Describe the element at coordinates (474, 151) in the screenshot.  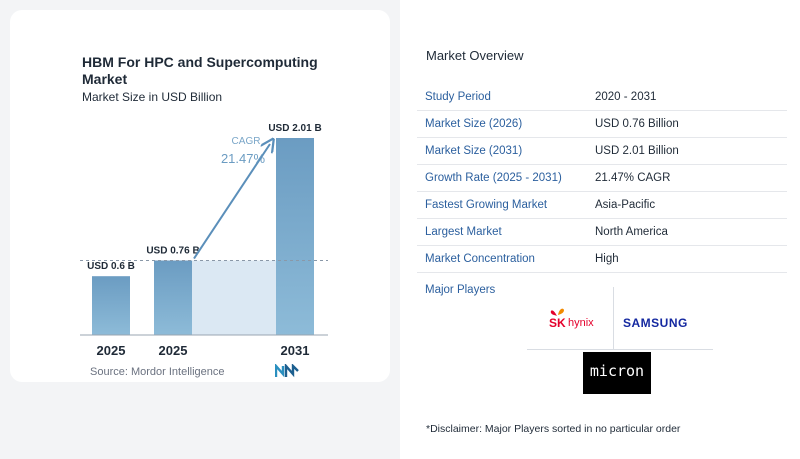
I see `row-label: Market Size (2031)` at that location.